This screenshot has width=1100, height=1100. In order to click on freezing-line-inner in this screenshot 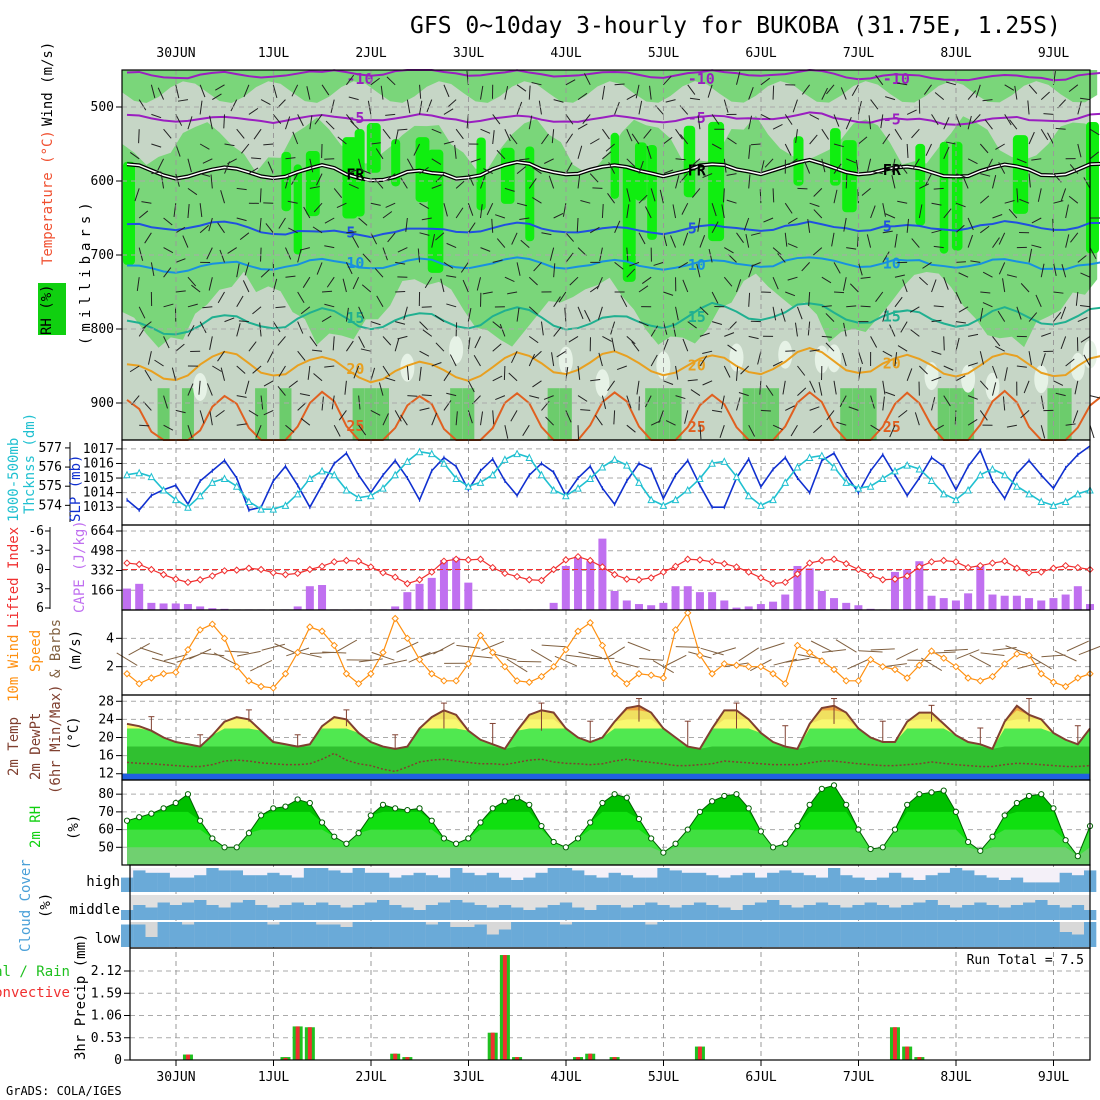, I will do `click(613, 170)`.